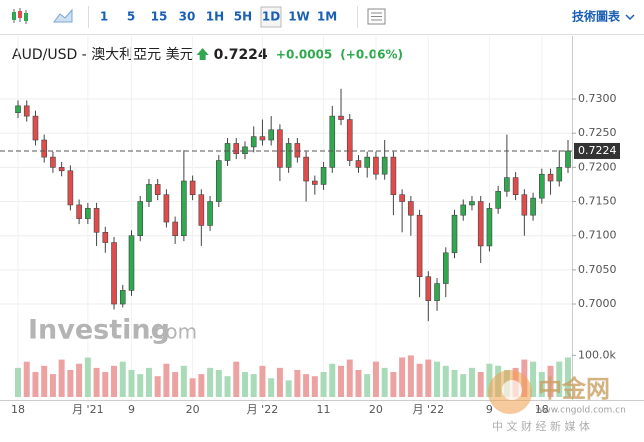 The width and height of the screenshot is (644, 442). What do you see at coordinates (597, 269) in the screenshot?
I see `y-tick-label: 0.7050` at bounding box center [597, 269].